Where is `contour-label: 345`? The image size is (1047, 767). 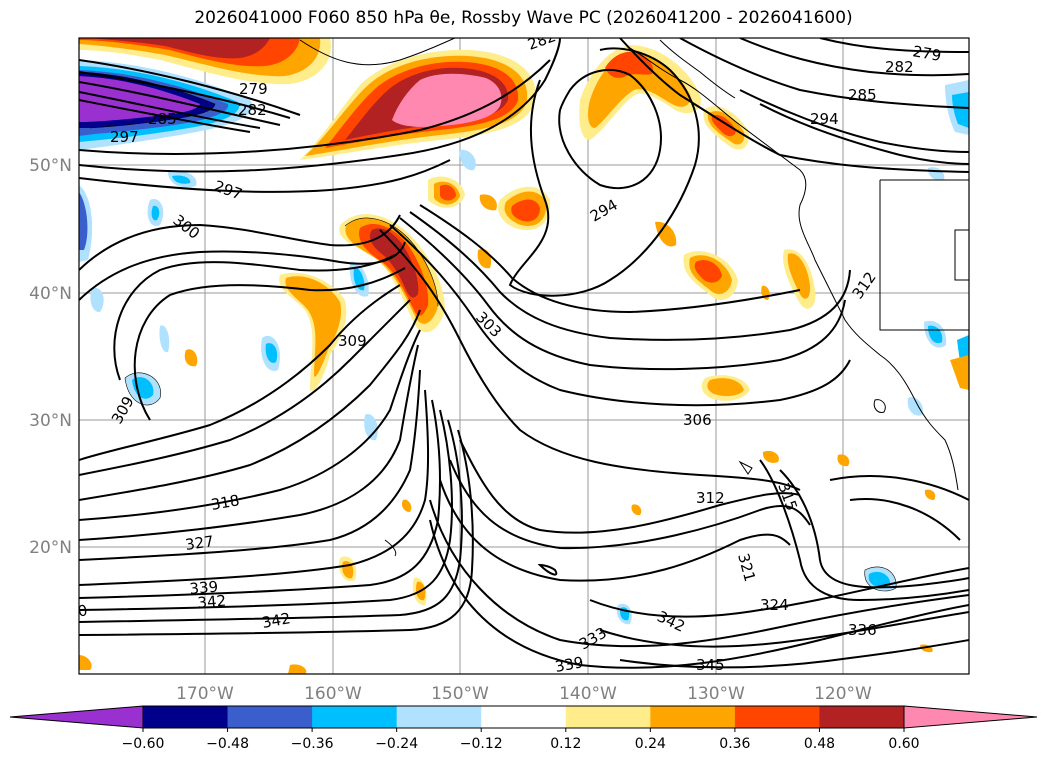 contour-label: 345 is located at coordinates (710, 665).